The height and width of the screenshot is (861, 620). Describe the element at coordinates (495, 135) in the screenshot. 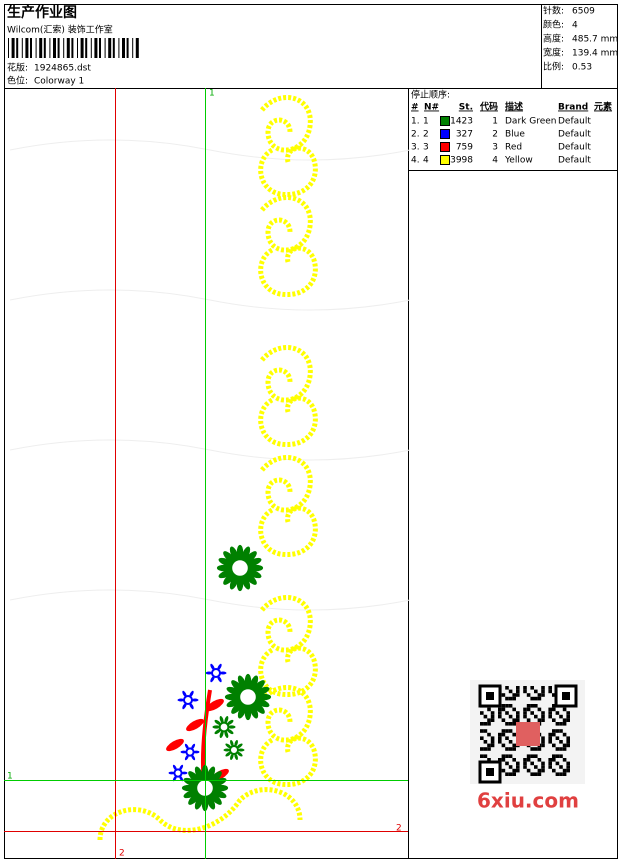

I see `cell: 2` at that location.